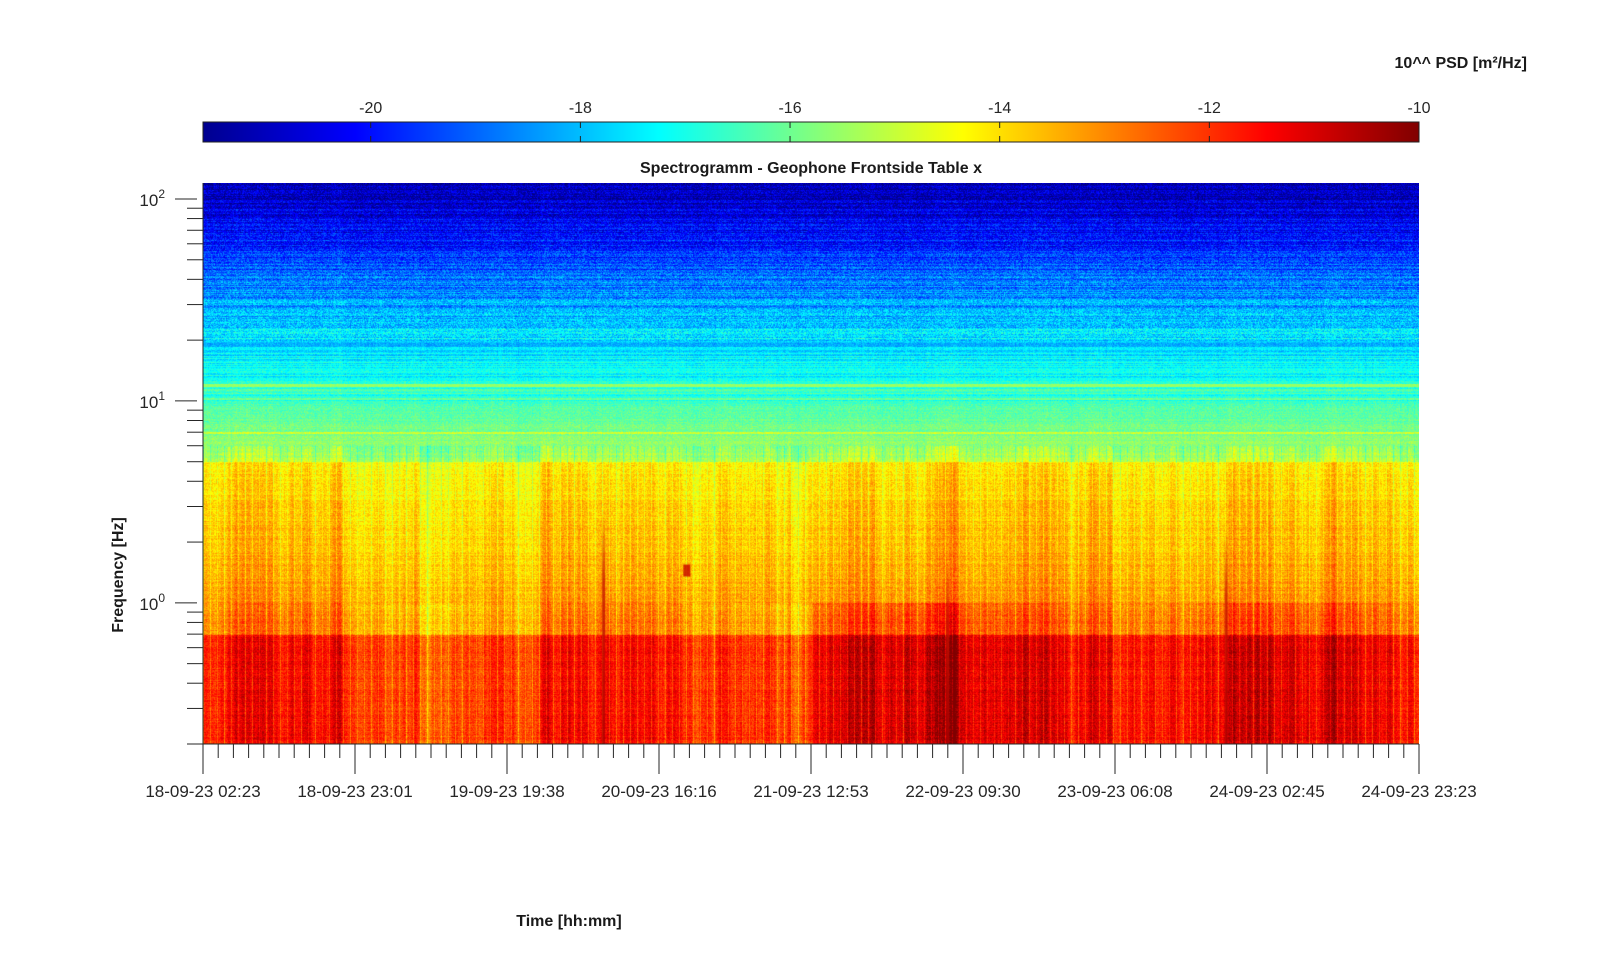  What do you see at coordinates (118, 575) in the screenshot?
I see `y-axis-label: Frequency [Hz]` at bounding box center [118, 575].